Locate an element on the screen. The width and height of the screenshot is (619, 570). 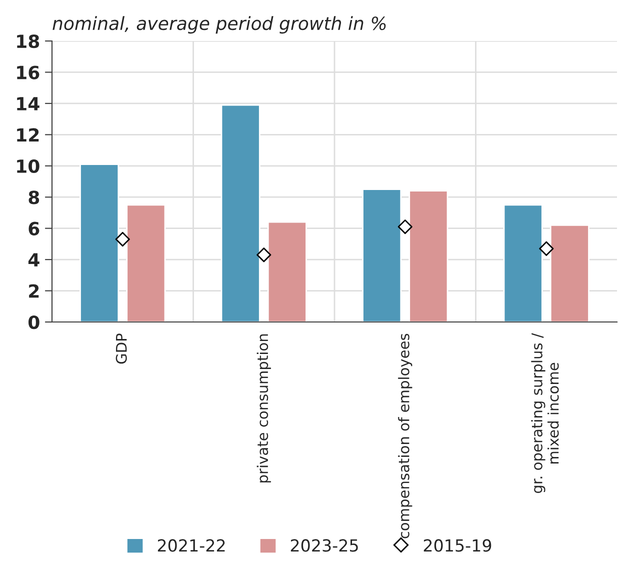
y-tick-label: 0 is located at coordinates (34, 322).